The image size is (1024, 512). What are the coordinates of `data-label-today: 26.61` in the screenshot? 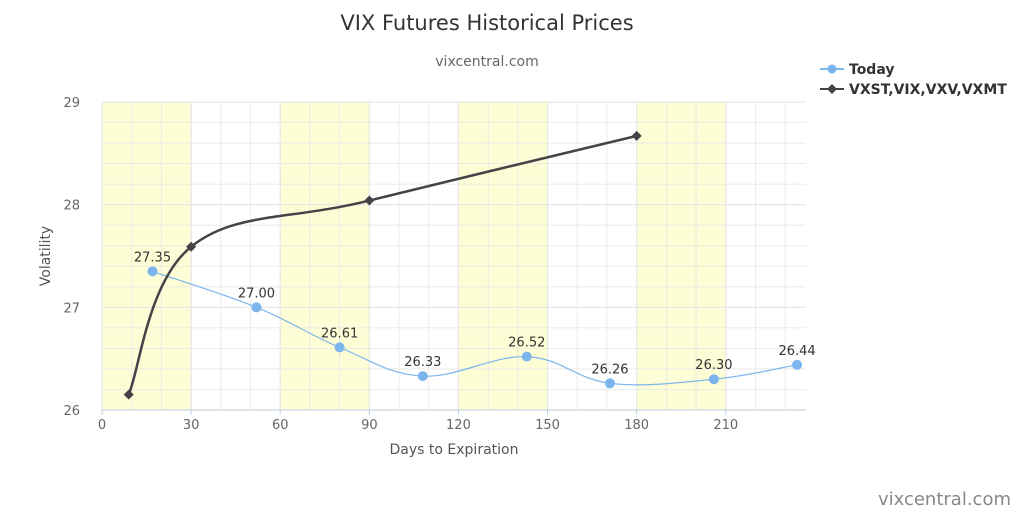 It's located at (339, 333).